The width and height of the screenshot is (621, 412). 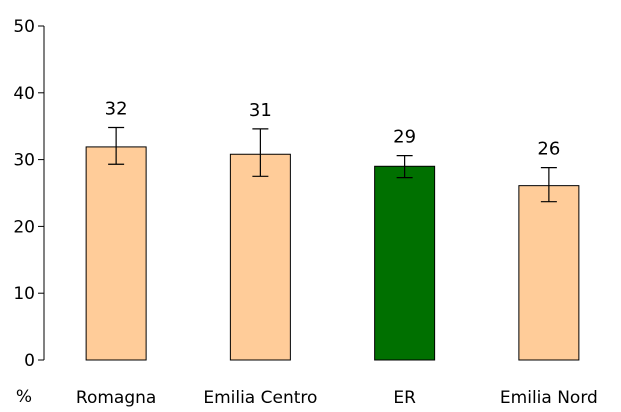 What do you see at coordinates (29, 361) in the screenshot?
I see `y-tick-label: 0` at bounding box center [29, 361].